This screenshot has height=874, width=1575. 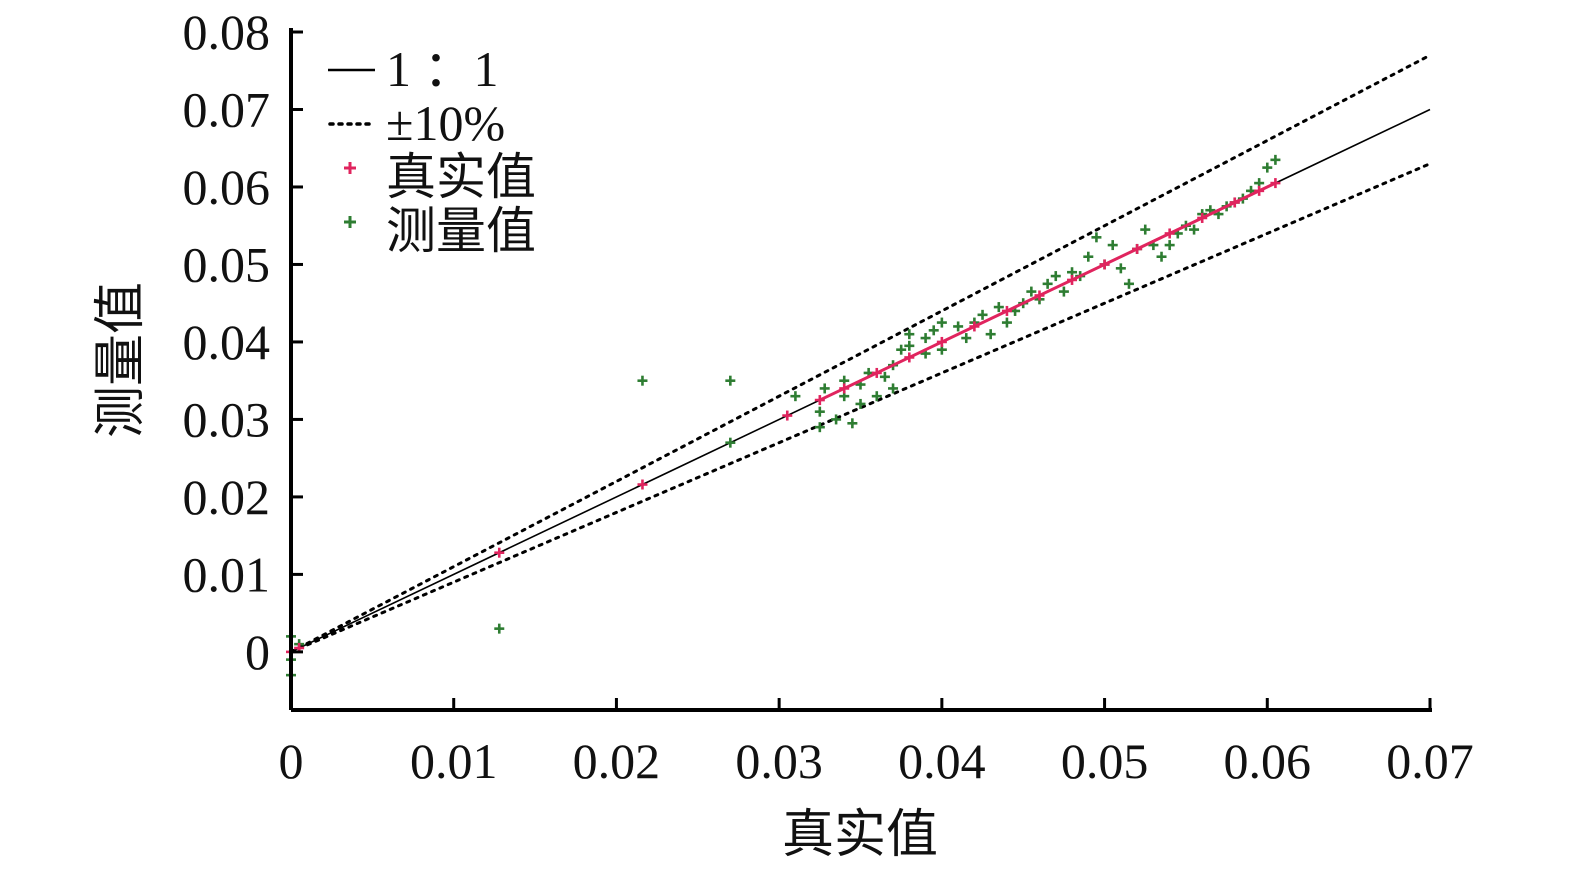 I want to click on legend-label: 1 ：1, so click(x=442, y=69).